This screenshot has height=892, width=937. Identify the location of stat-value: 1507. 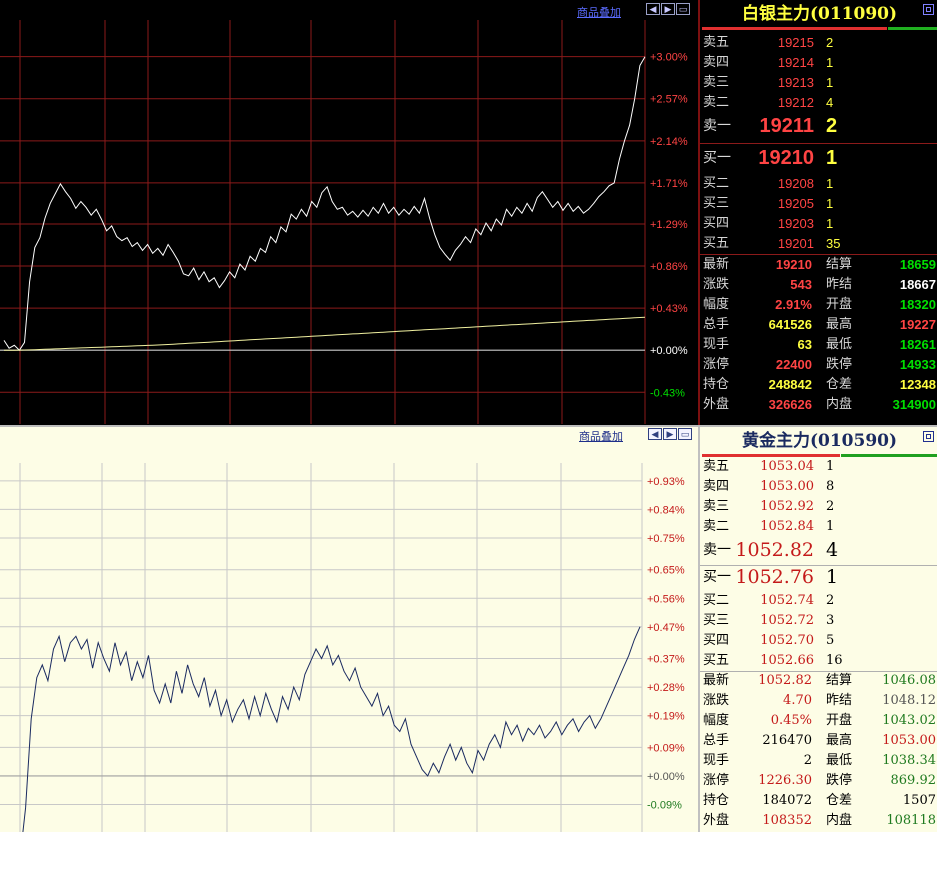
(919, 800).